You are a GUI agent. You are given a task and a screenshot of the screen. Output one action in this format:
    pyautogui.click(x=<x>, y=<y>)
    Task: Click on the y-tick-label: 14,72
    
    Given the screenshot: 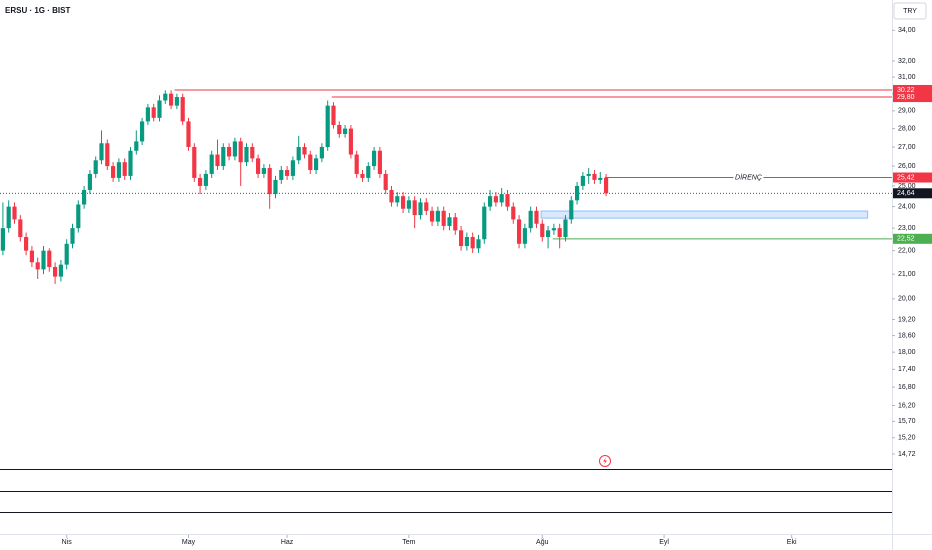 What is the action you would take?
    pyautogui.click(x=907, y=454)
    